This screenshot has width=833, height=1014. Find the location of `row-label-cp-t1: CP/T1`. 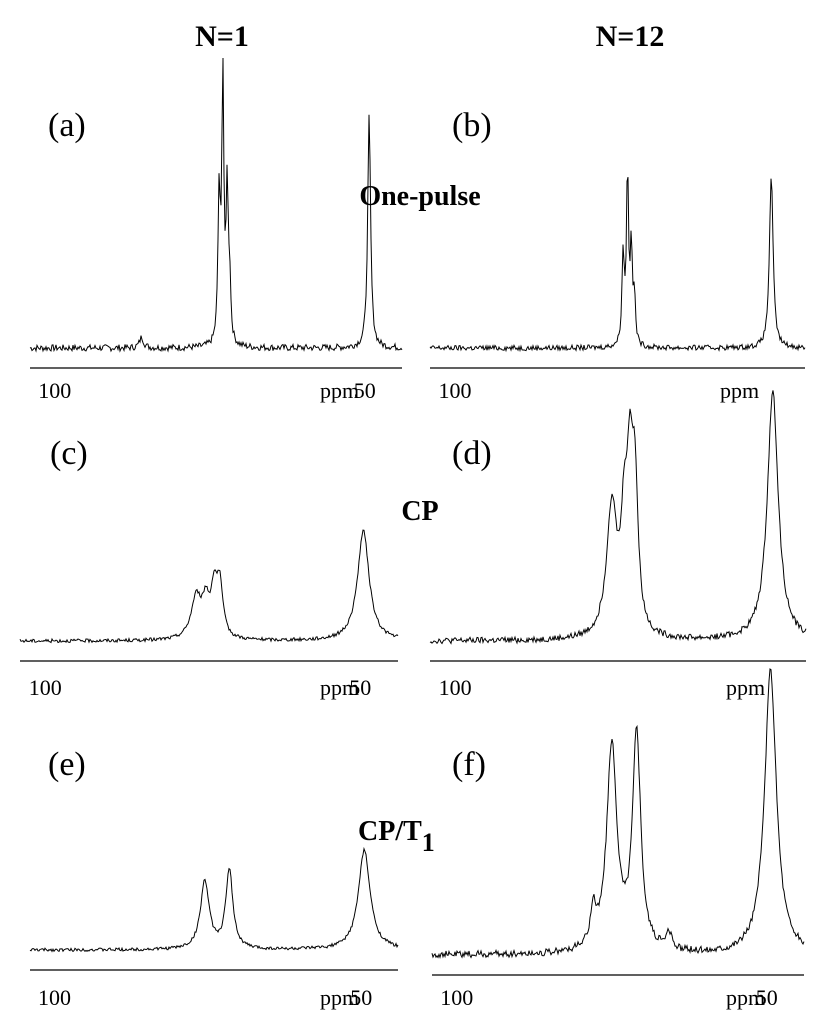

row-label-cp-t1: CP/T1 is located at coordinates (396, 836).